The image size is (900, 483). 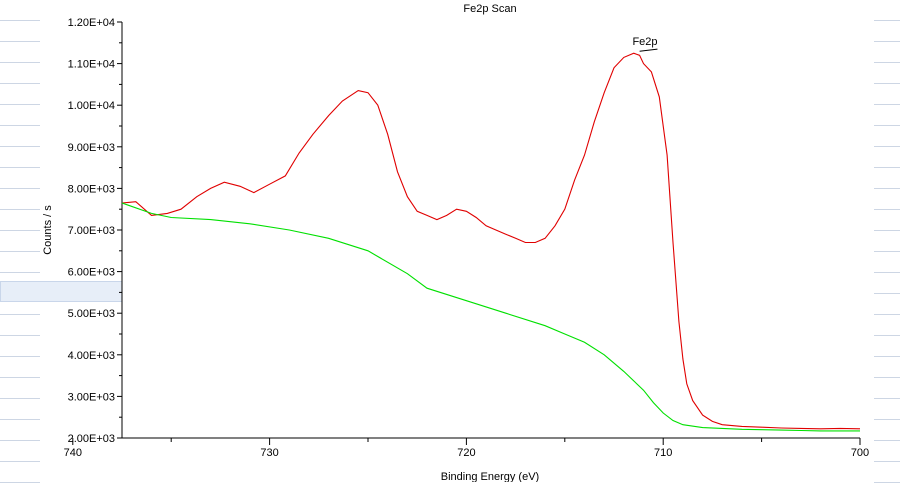 I want to click on y-tick-label: 1.00E+04, so click(x=91, y=106).